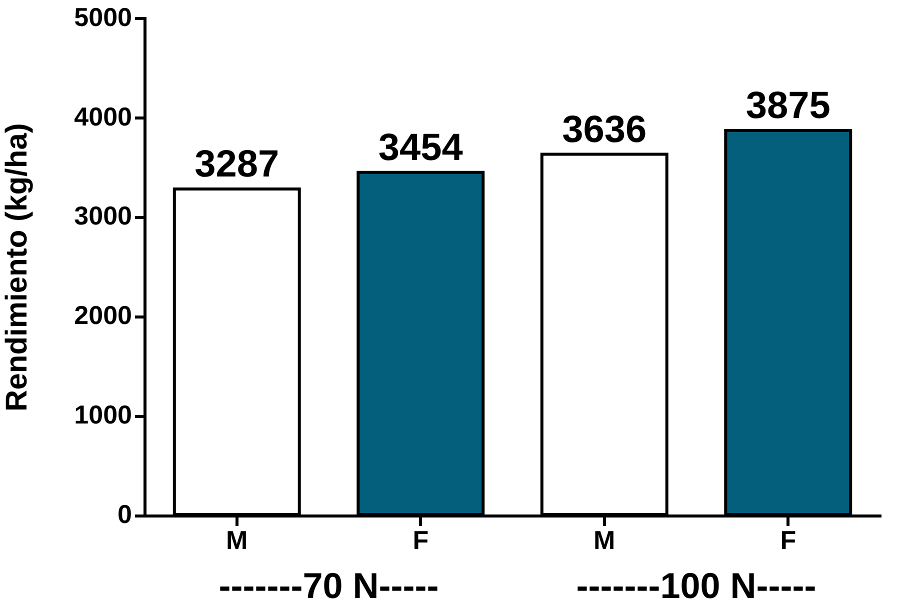  Describe the element at coordinates (103, 315) in the screenshot. I see `y-tick-label: 2000` at that location.